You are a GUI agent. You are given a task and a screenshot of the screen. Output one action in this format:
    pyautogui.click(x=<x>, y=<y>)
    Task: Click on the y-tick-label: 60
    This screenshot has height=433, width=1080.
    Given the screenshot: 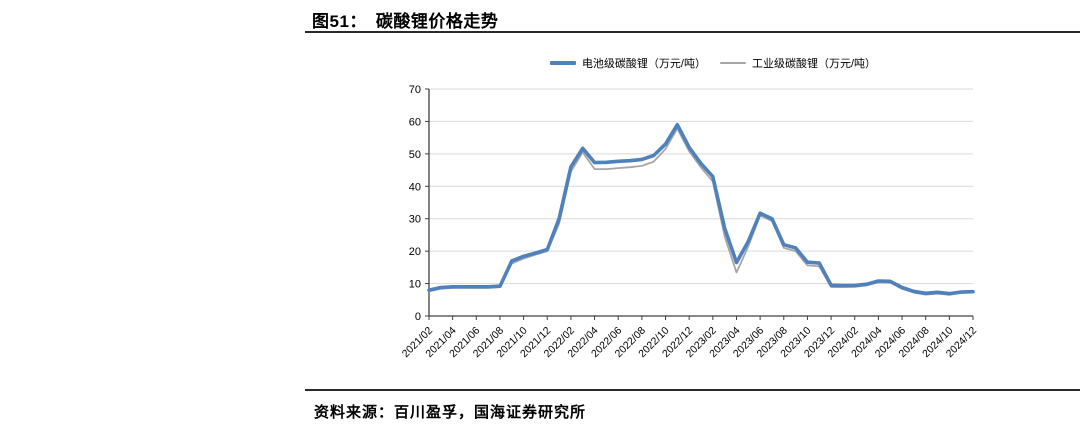 What is the action you would take?
    pyautogui.click(x=415, y=122)
    